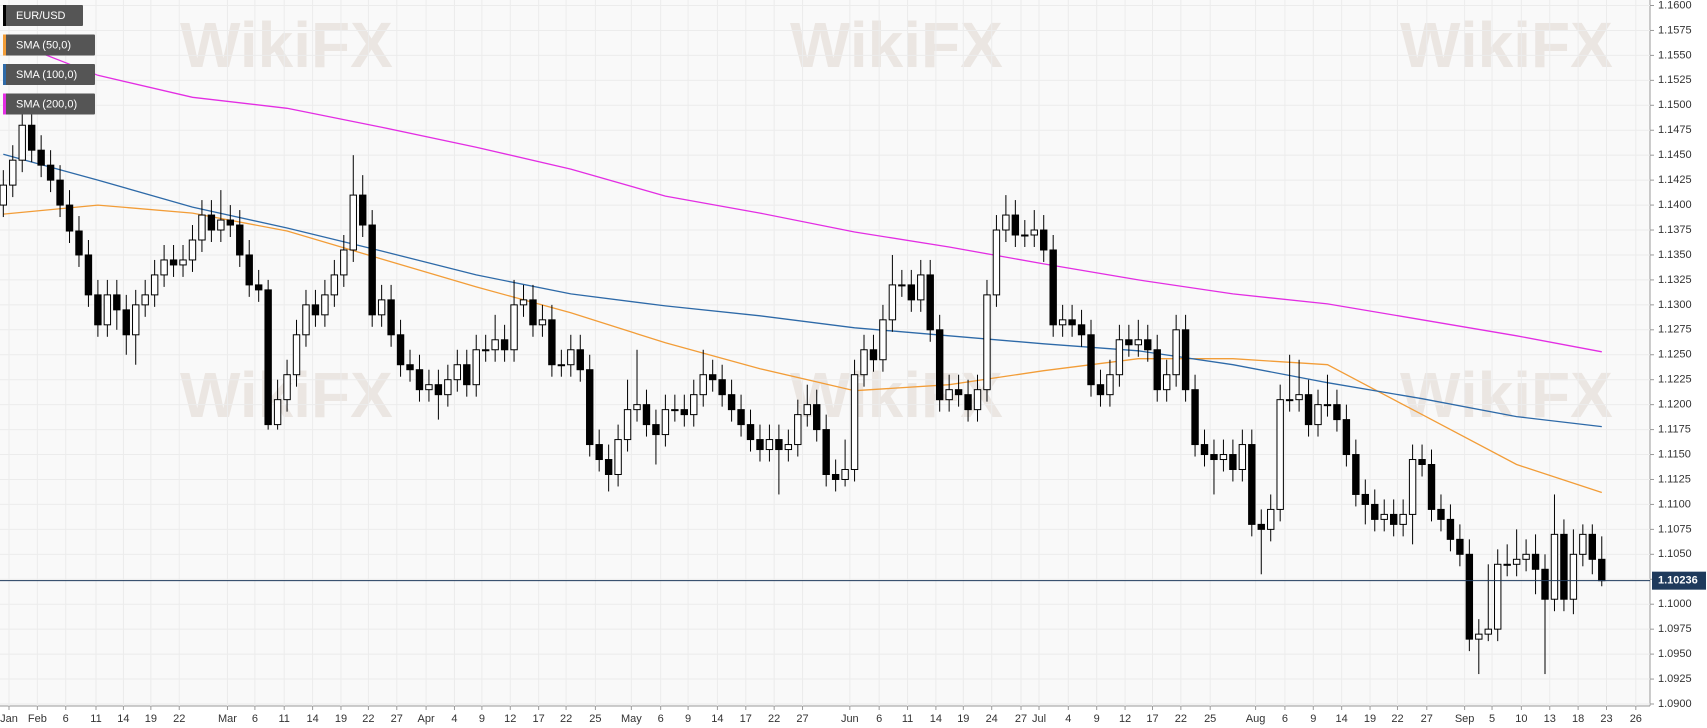 This screenshot has height=728, width=1707. Describe the element at coordinates (49, 60) in the screenshot. I see `legend: EUR/USD SMA (50,0) SMA (100,0) SMA (200,0)` at that location.